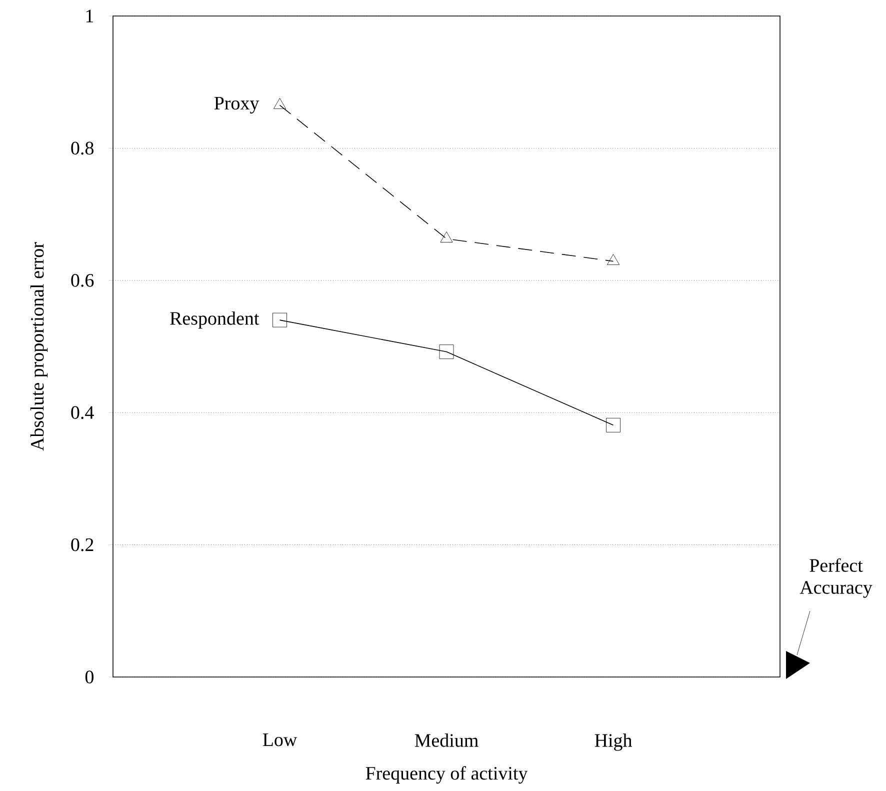  I want to click on y-tick-label: 0, so click(89, 677).